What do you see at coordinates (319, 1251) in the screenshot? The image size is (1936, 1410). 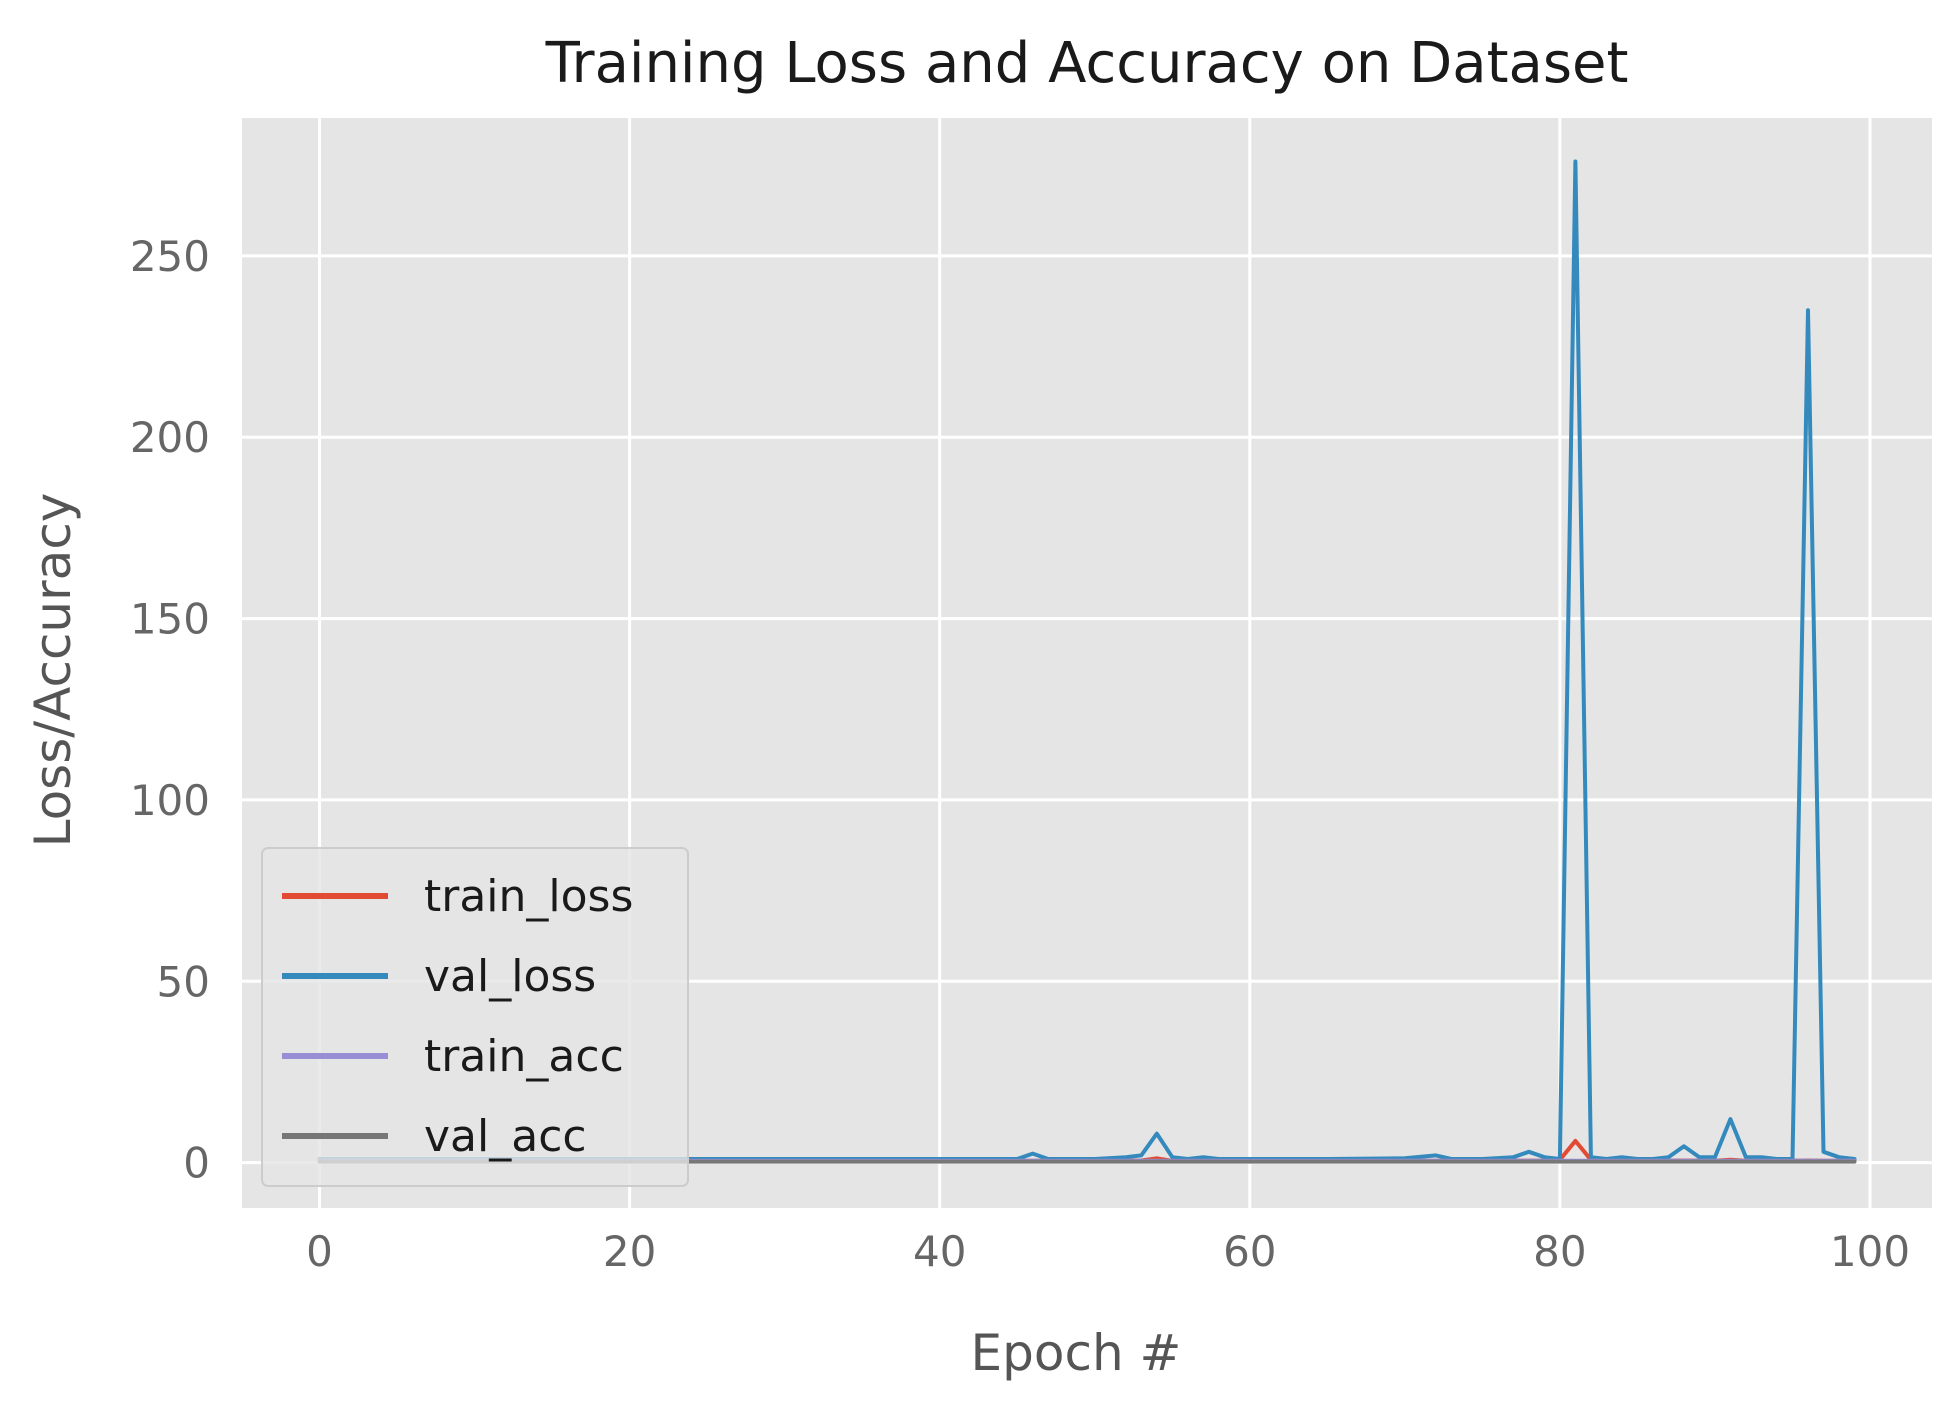 I see `x-tick-label-0: 0` at bounding box center [319, 1251].